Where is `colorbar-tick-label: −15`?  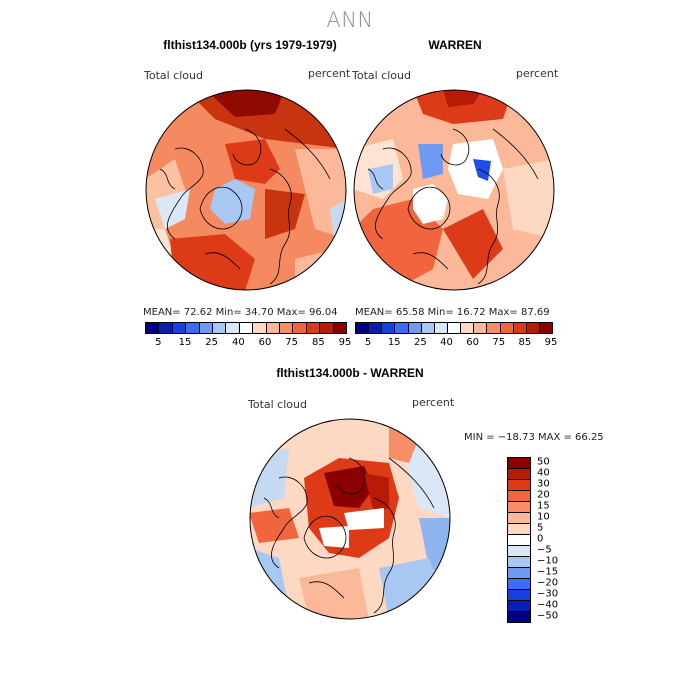 colorbar-tick-label: −15 is located at coordinates (548, 572).